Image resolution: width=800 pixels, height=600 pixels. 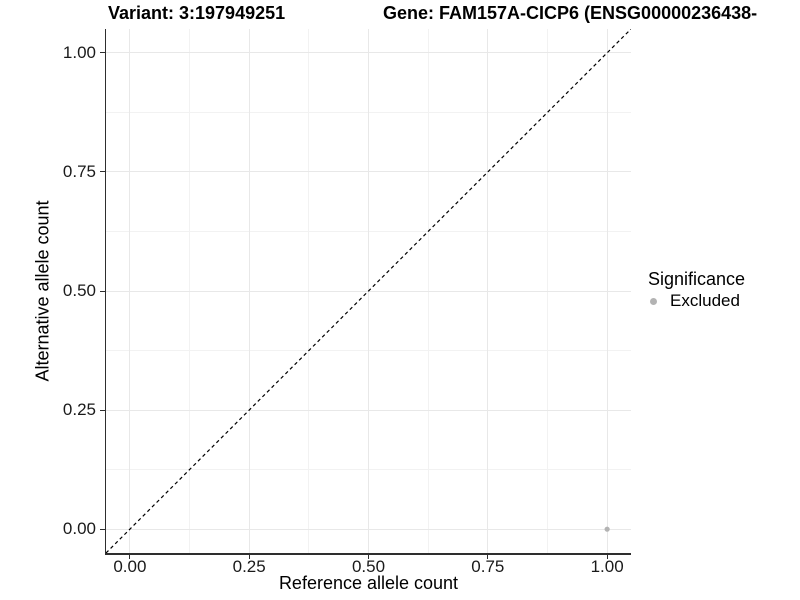 I want to click on y-tick-label: 1.00, so click(x=79, y=52).